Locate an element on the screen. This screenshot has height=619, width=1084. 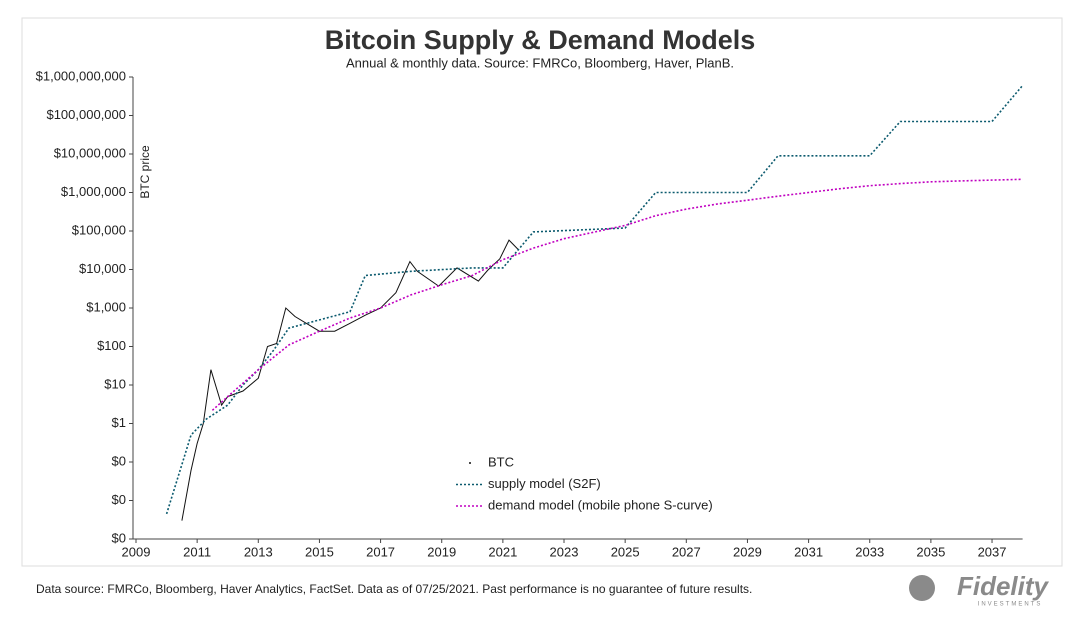
x-tick-label: 2017 is located at coordinates (380, 551).